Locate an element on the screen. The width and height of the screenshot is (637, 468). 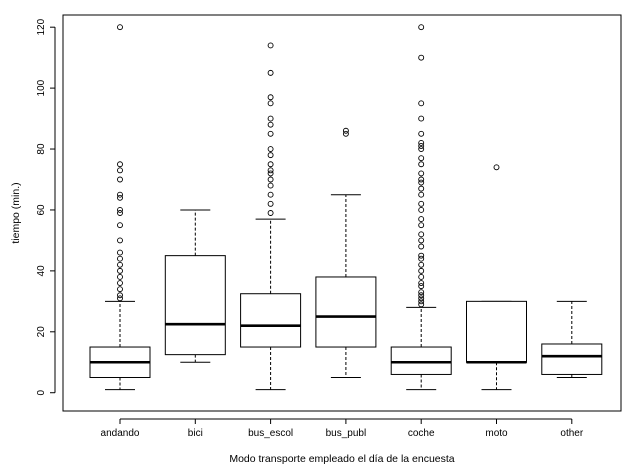
y-axis: 0 20 40 60 80 100 120 is located at coordinates (46, 207).